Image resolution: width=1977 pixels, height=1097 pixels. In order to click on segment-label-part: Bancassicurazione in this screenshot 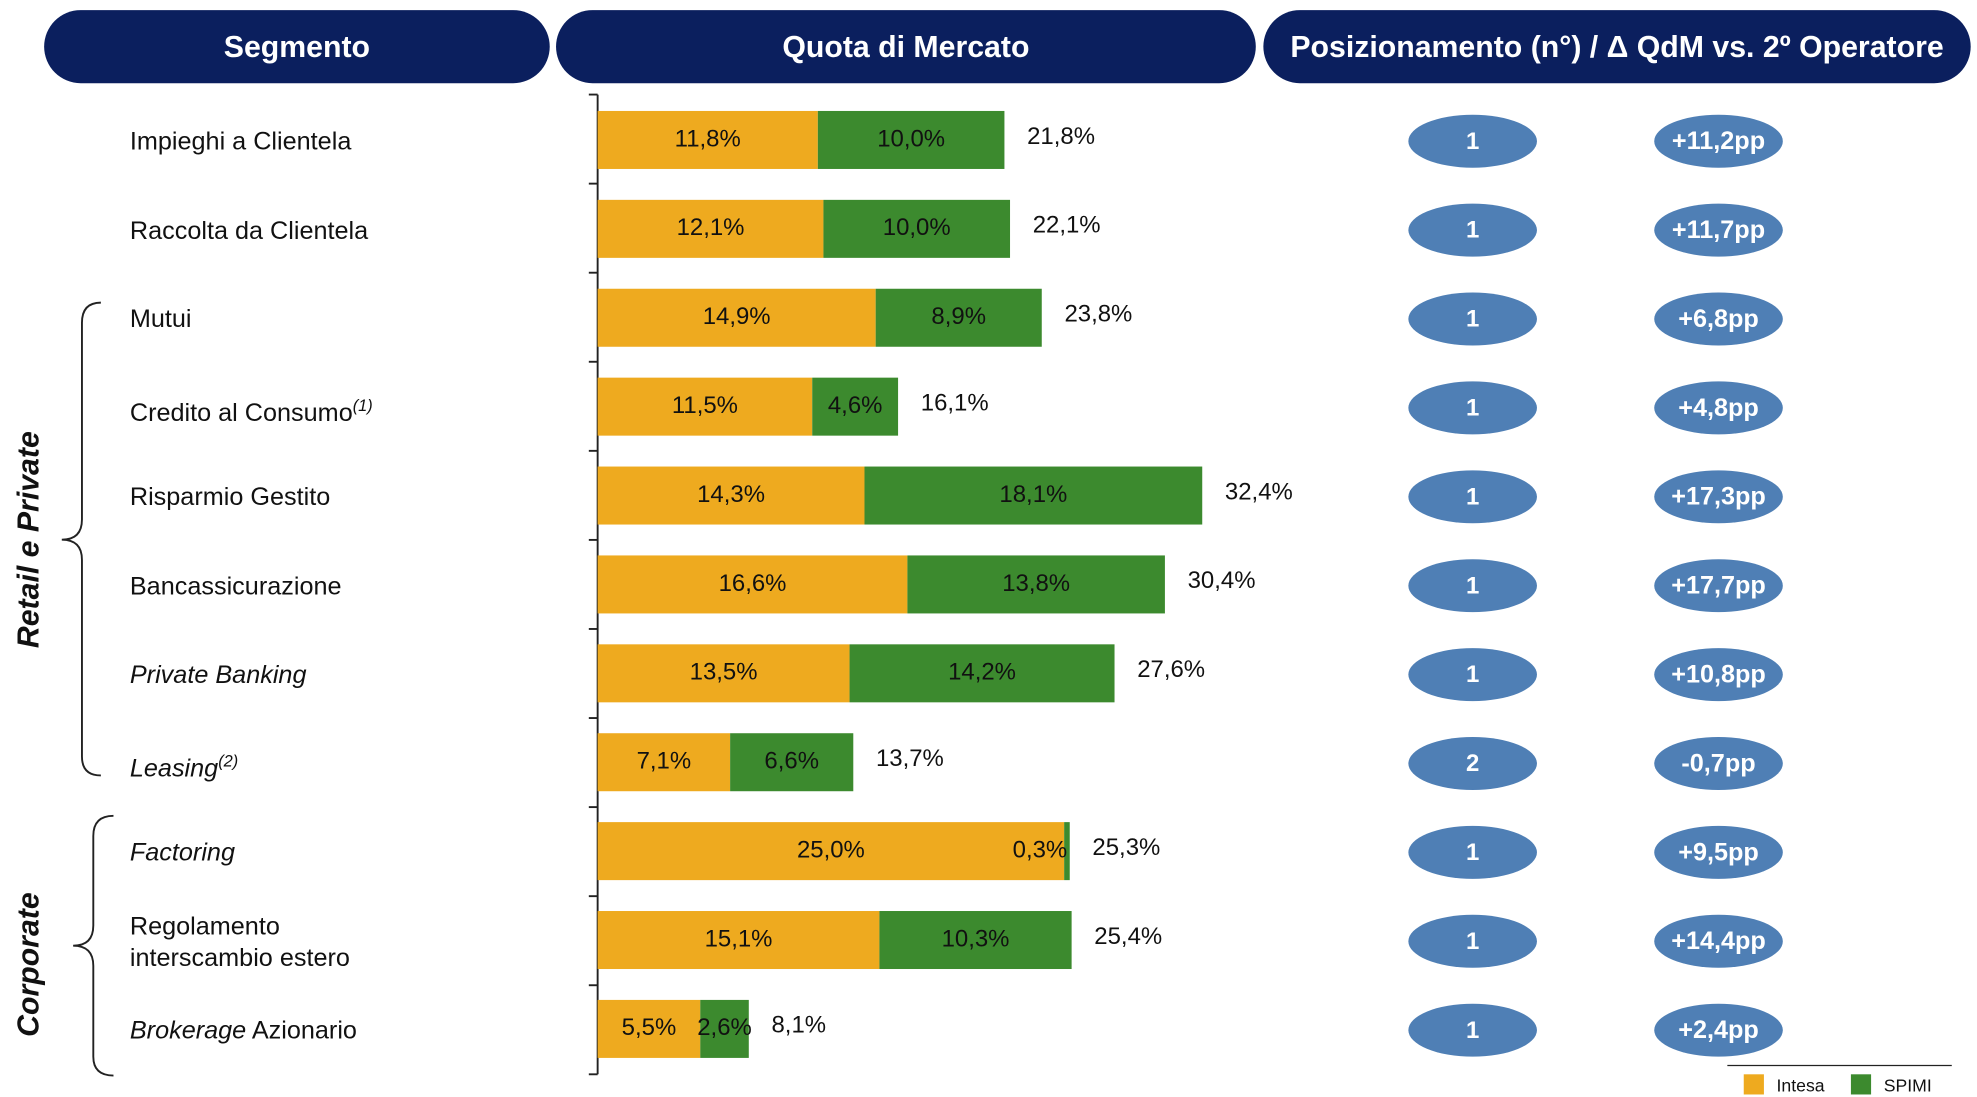, I will do `click(235, 586)`.